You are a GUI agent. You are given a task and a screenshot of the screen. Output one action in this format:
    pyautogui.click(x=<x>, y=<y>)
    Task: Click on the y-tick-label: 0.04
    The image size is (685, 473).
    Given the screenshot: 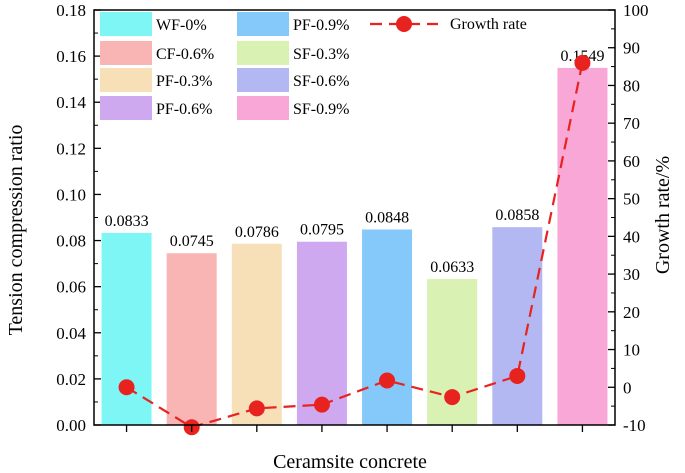 What is the action you would take?
    pyautogui.click(x=71, y=333)
    